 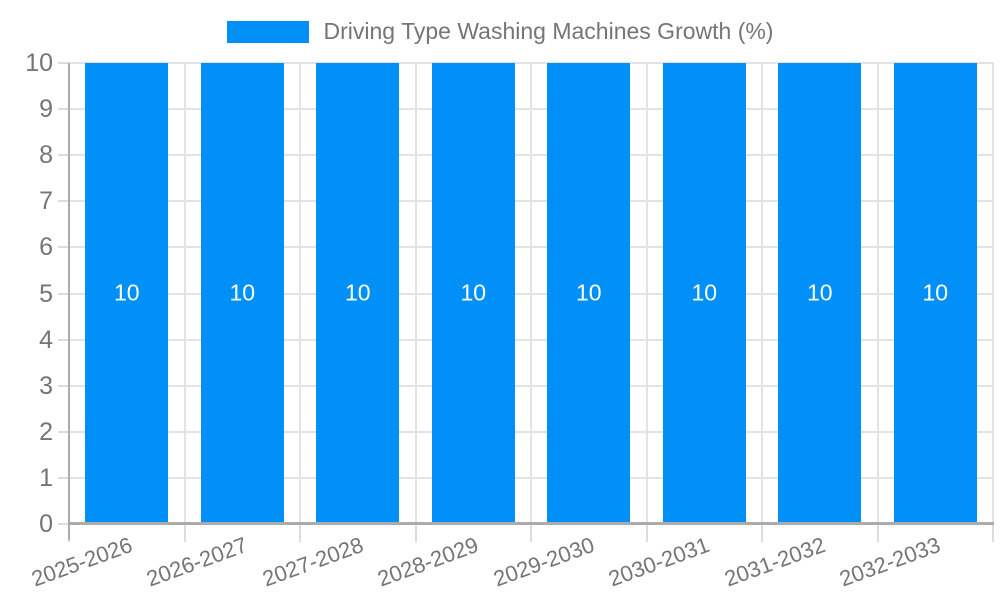 I want to click on chart-legend: Driving Type Washing Machines Growth (%), so click(x=500, y=31).